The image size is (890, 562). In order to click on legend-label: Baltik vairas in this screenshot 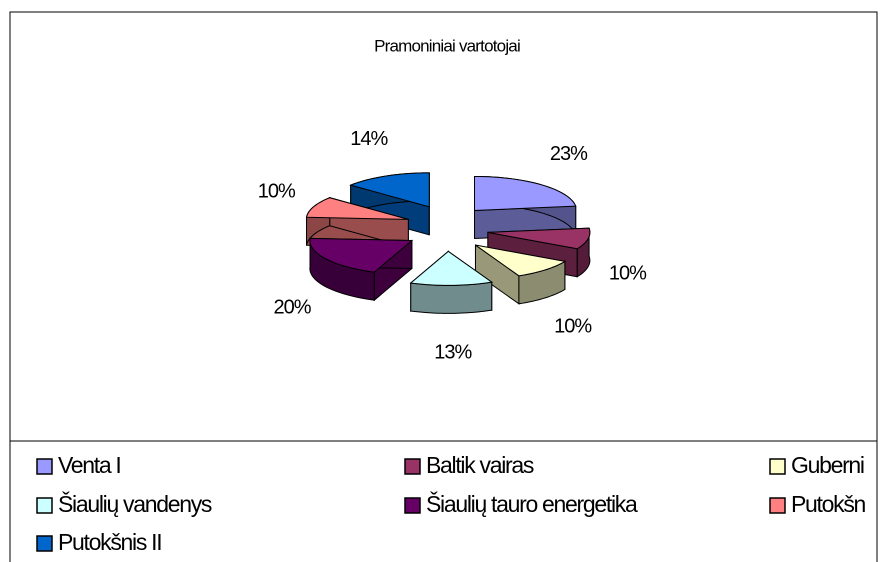, I will do `click(480, 465)`.